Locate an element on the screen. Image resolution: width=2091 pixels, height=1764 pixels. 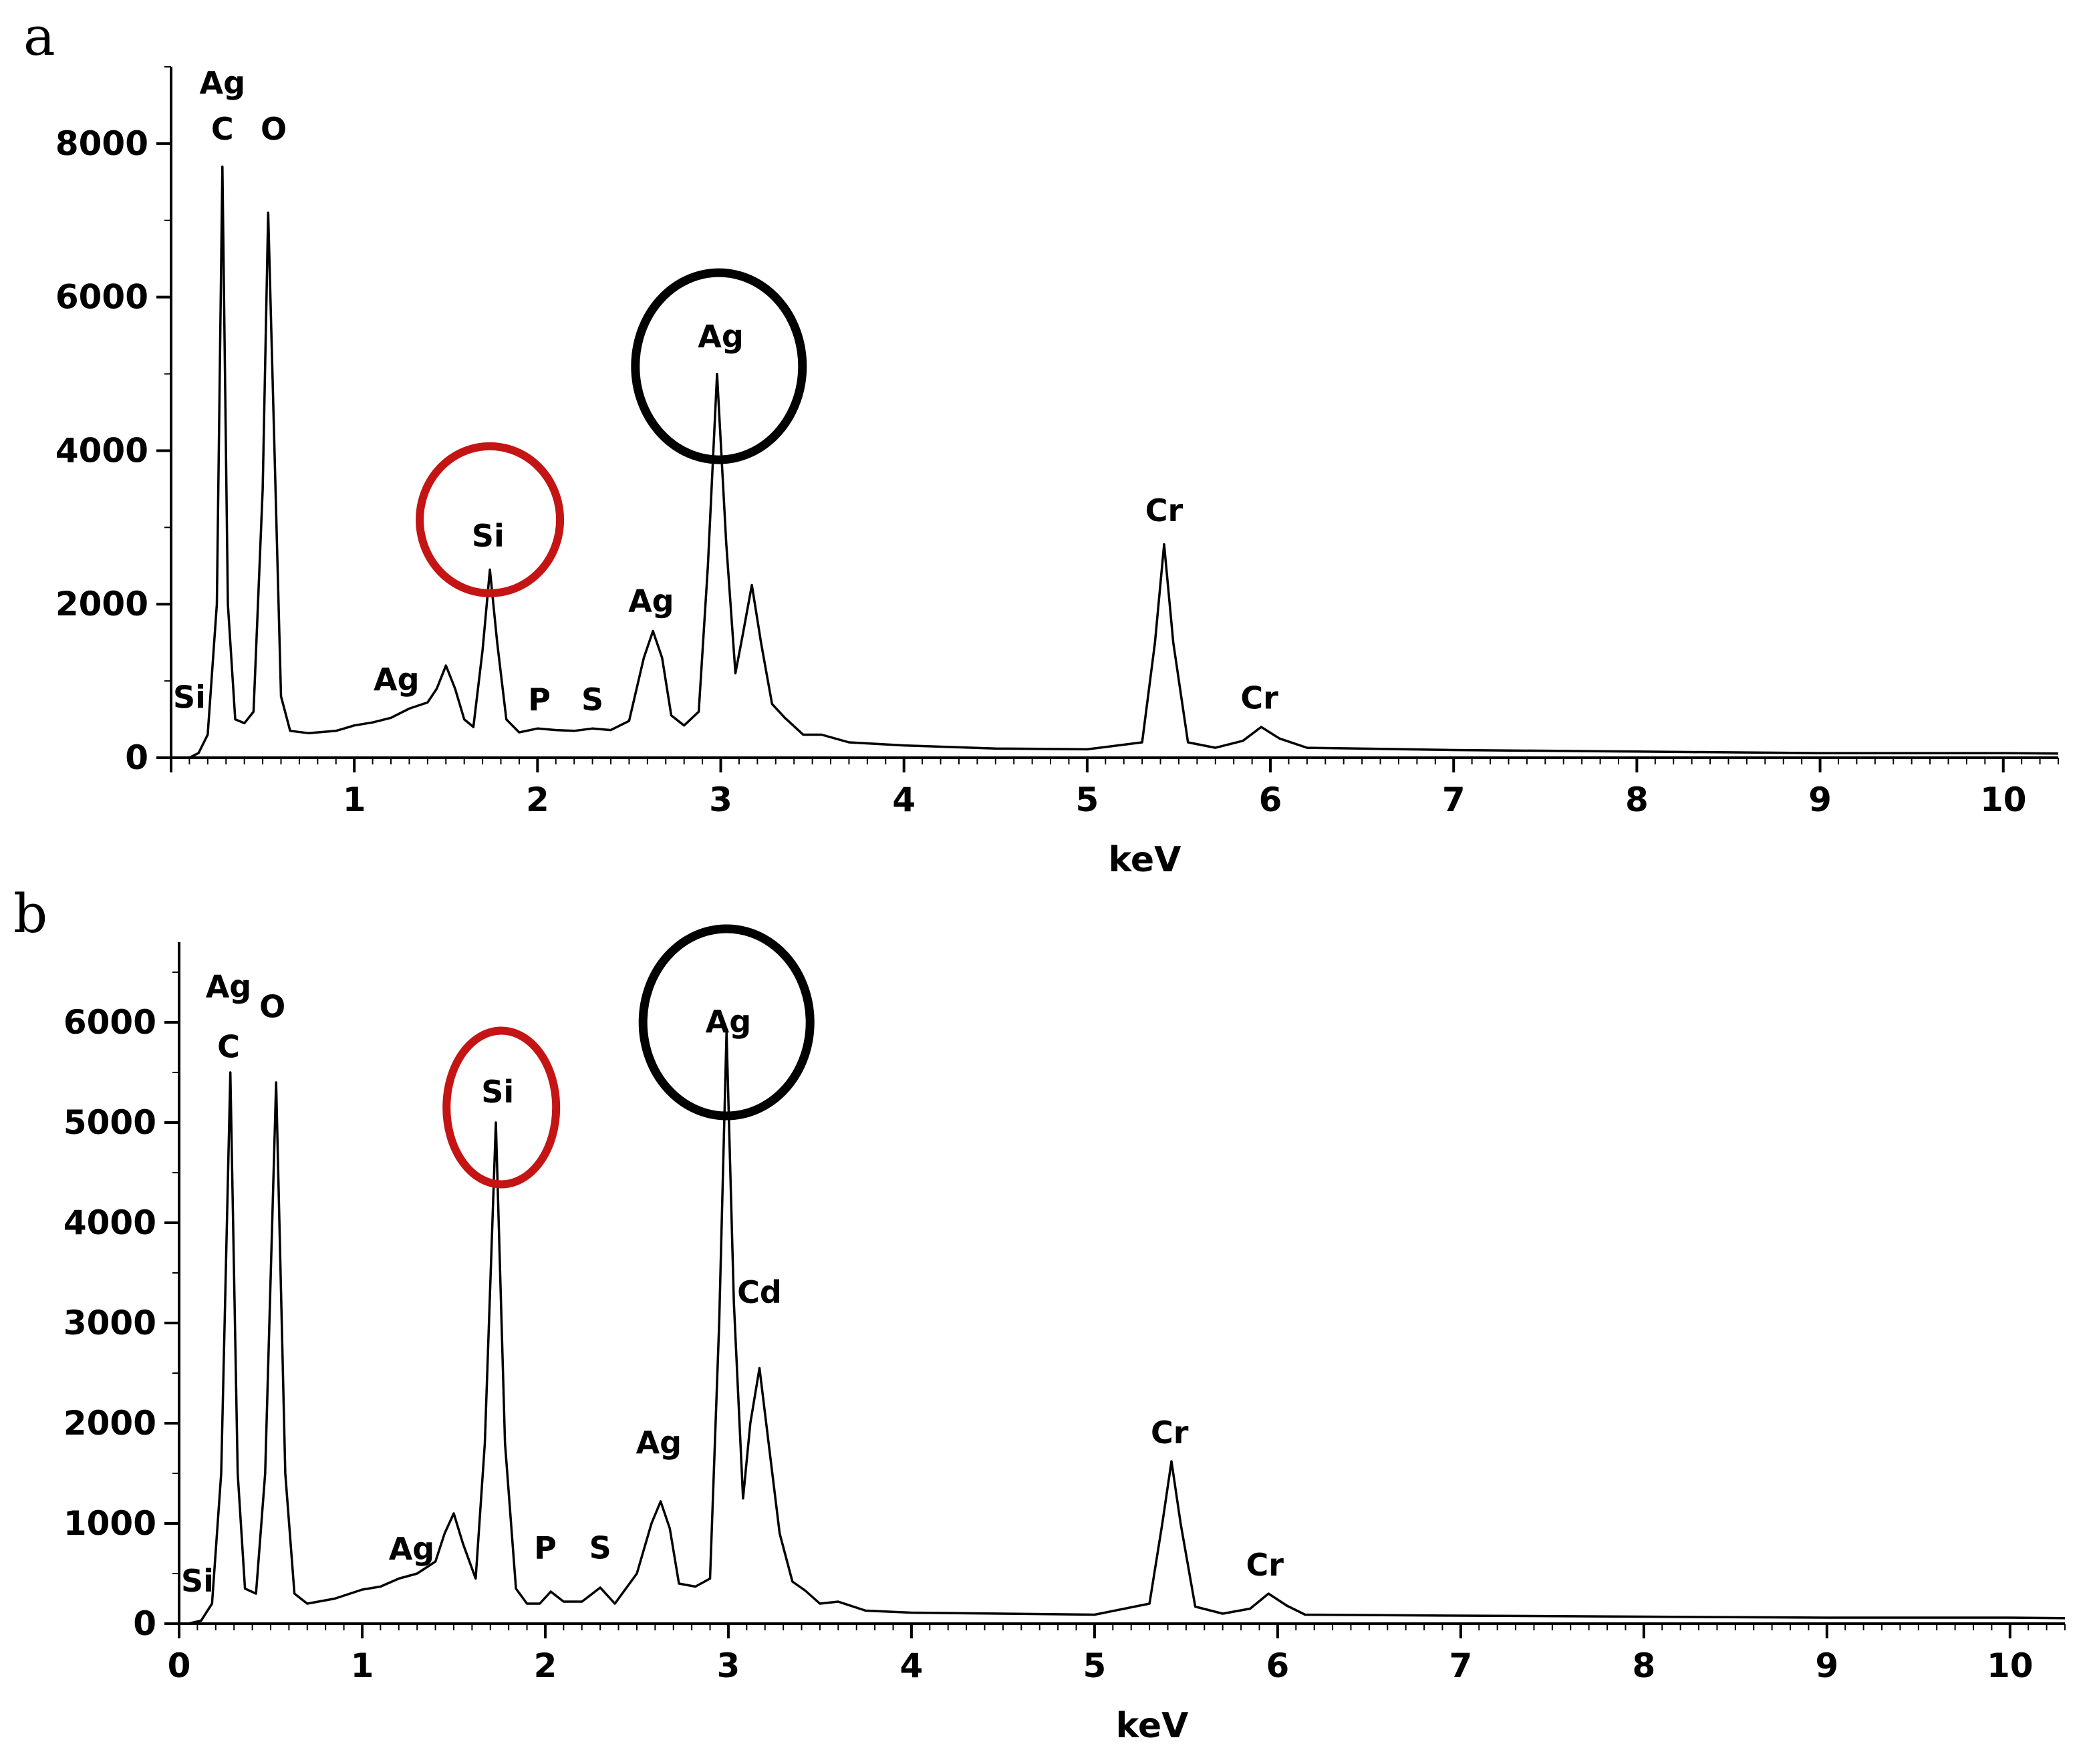
y-tick-label: 5000 is located at coordinates (109, 1122).